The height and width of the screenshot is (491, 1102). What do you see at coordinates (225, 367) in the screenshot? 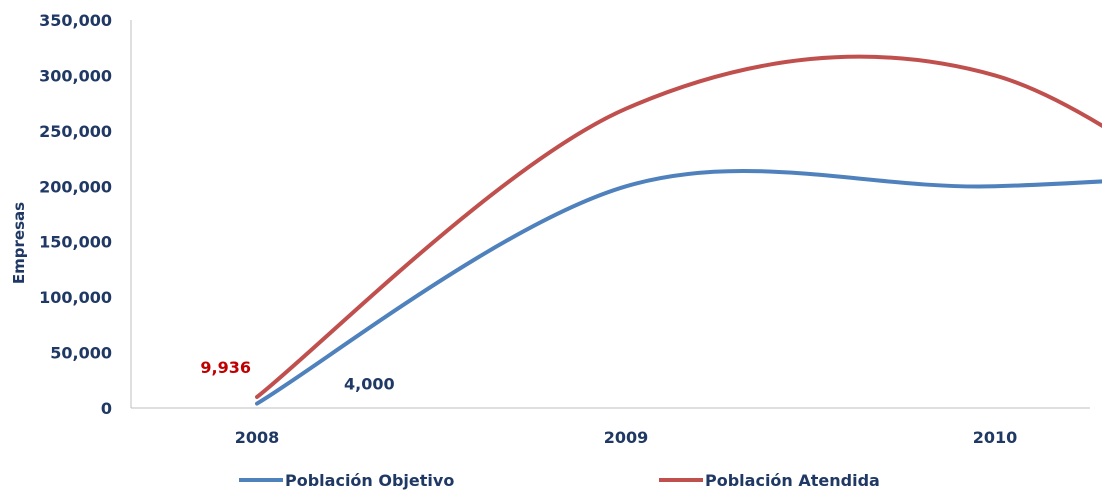
I see `data-label: 9,936` at bounding box center [225, 367].